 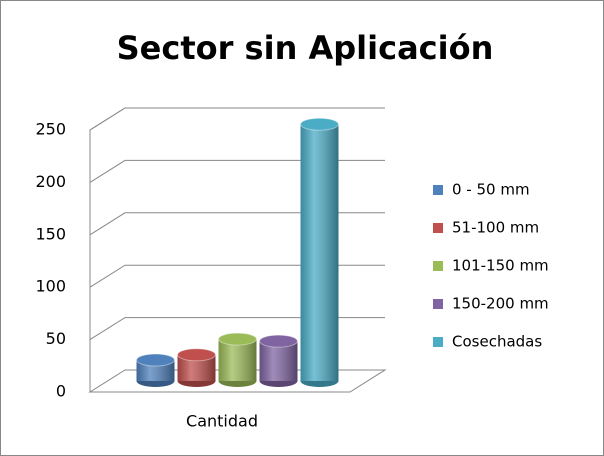 I want to click on legend-label: 150-200 mm, so click(x=500, y=304).